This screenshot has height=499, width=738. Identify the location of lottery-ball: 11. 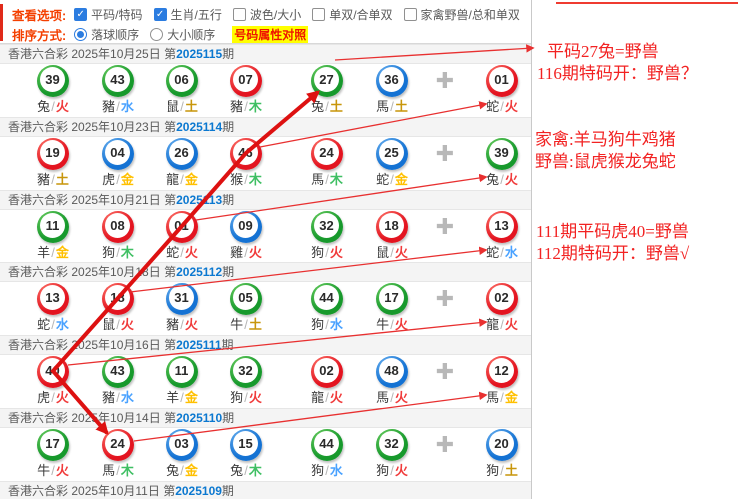
(182, 372).